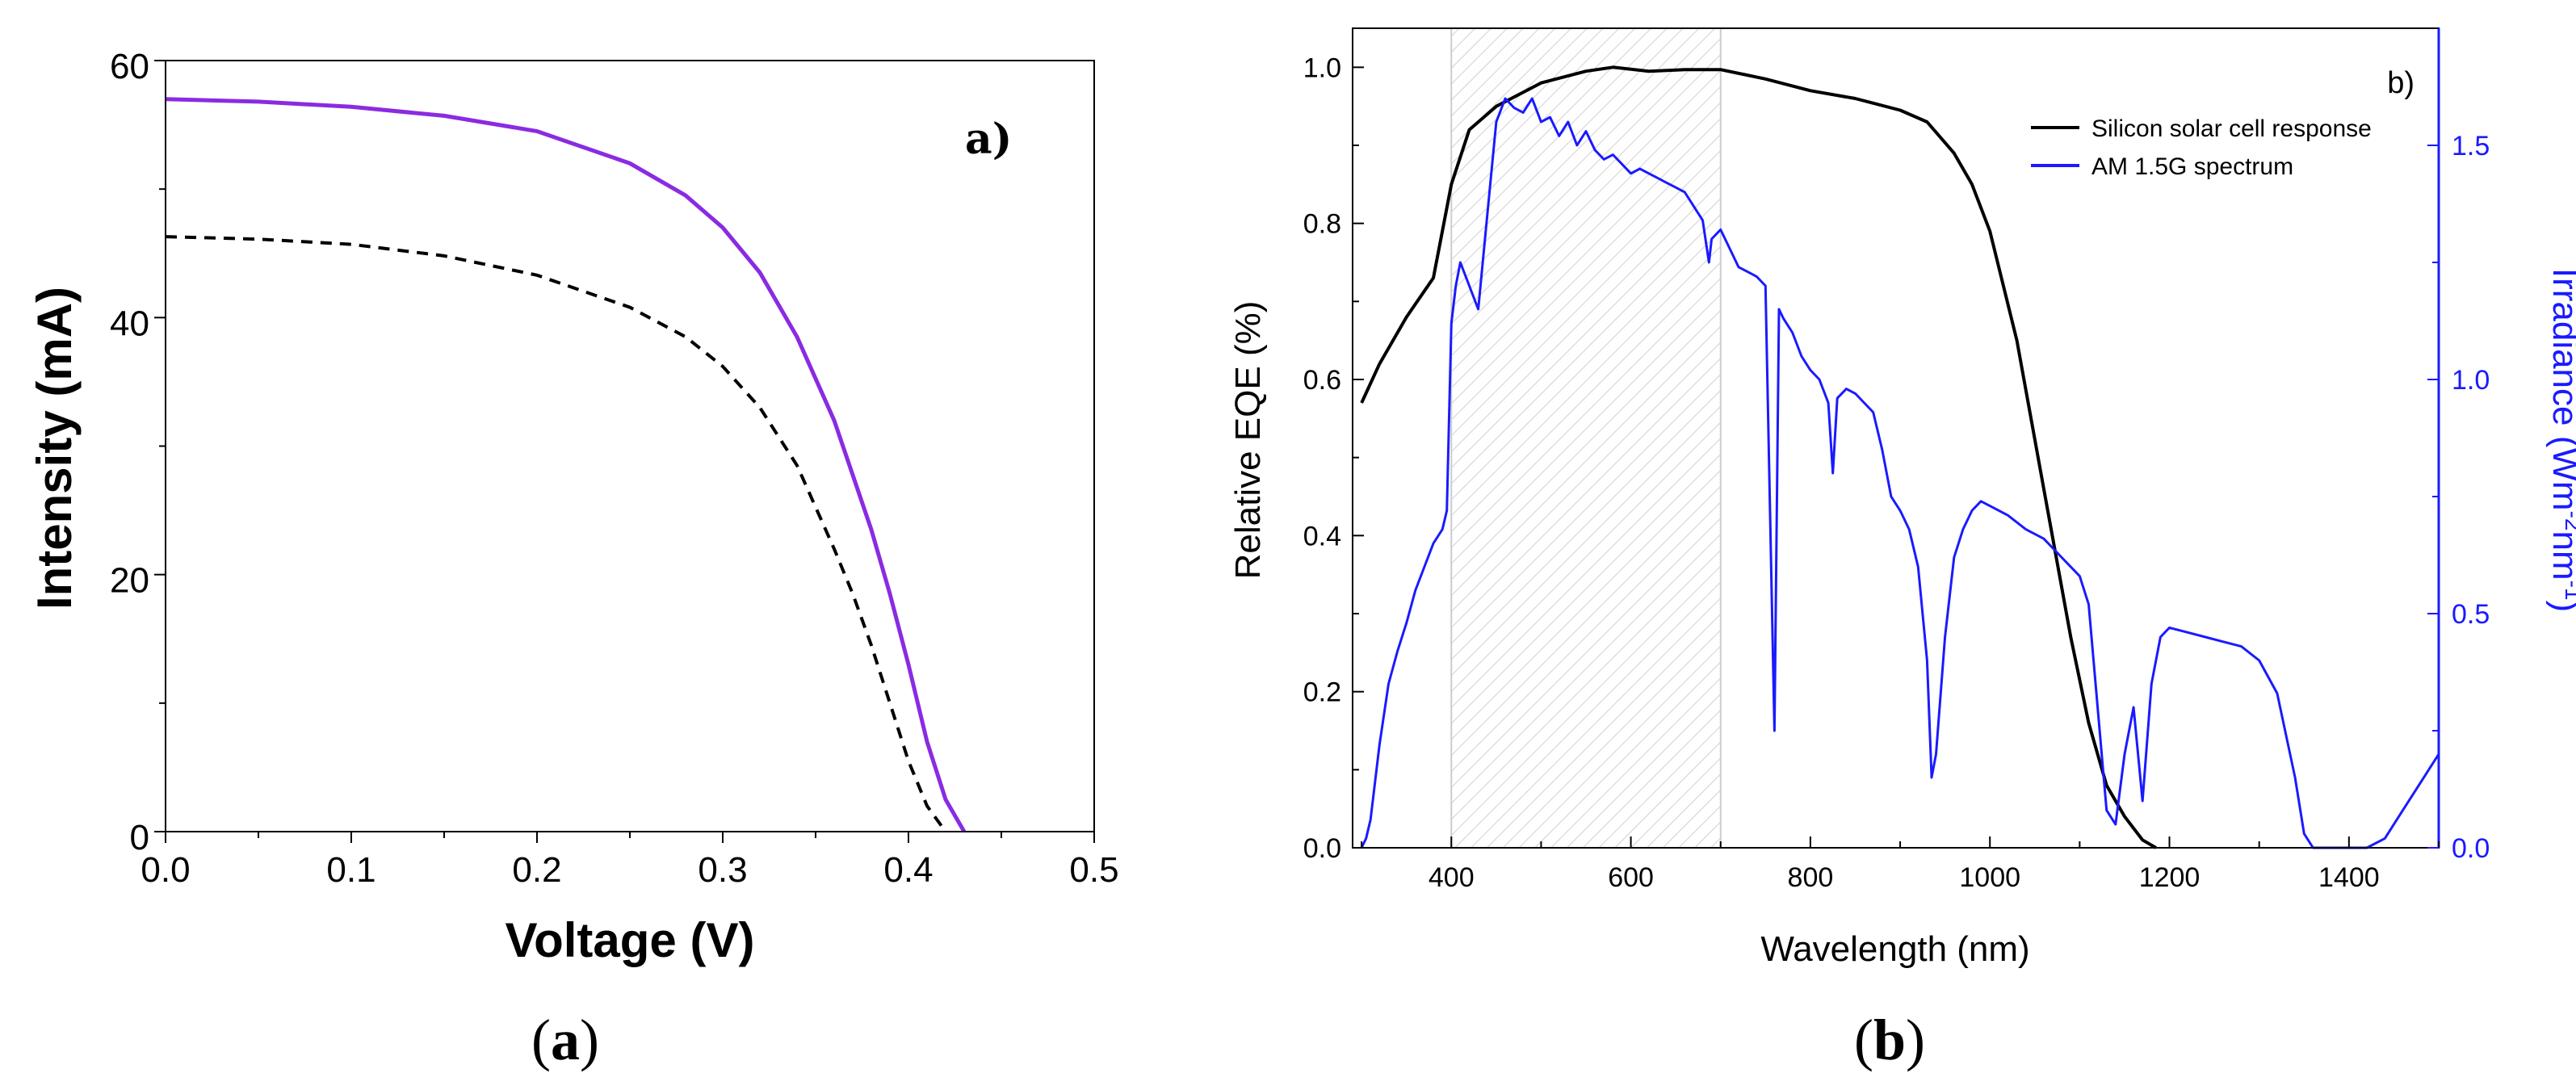 This screenshot has height=1090, width=2576. Describe the element at coordinates (1093, 870) in the screenshot. I see `x-tick-label: 0.5` at that location.